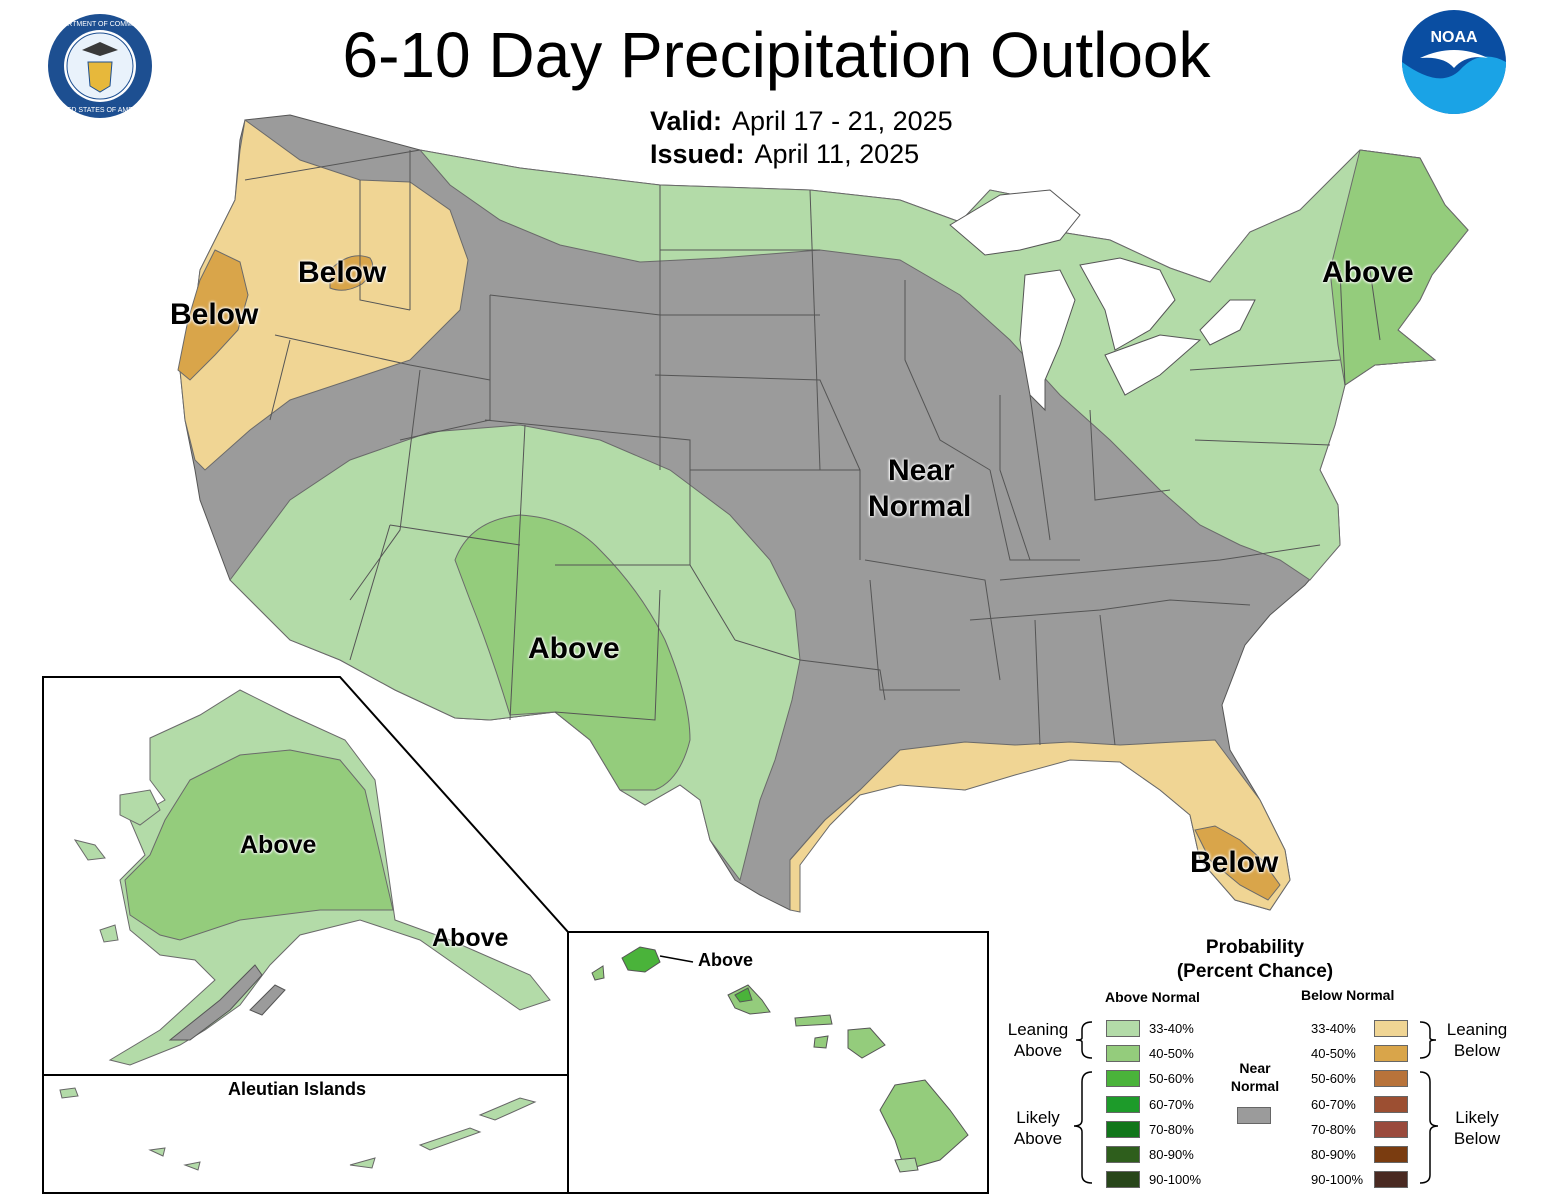 The width and height of the screenshot is (1553, 1200). I want to click on legend-near-normal-swatch, so click(1254, 1115).